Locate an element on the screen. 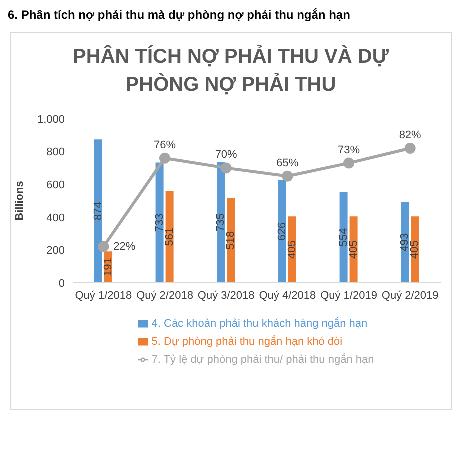 The height and width of the screenshot is (454, 468). y-tick-label: 800 is located at coordinates (55, 152).